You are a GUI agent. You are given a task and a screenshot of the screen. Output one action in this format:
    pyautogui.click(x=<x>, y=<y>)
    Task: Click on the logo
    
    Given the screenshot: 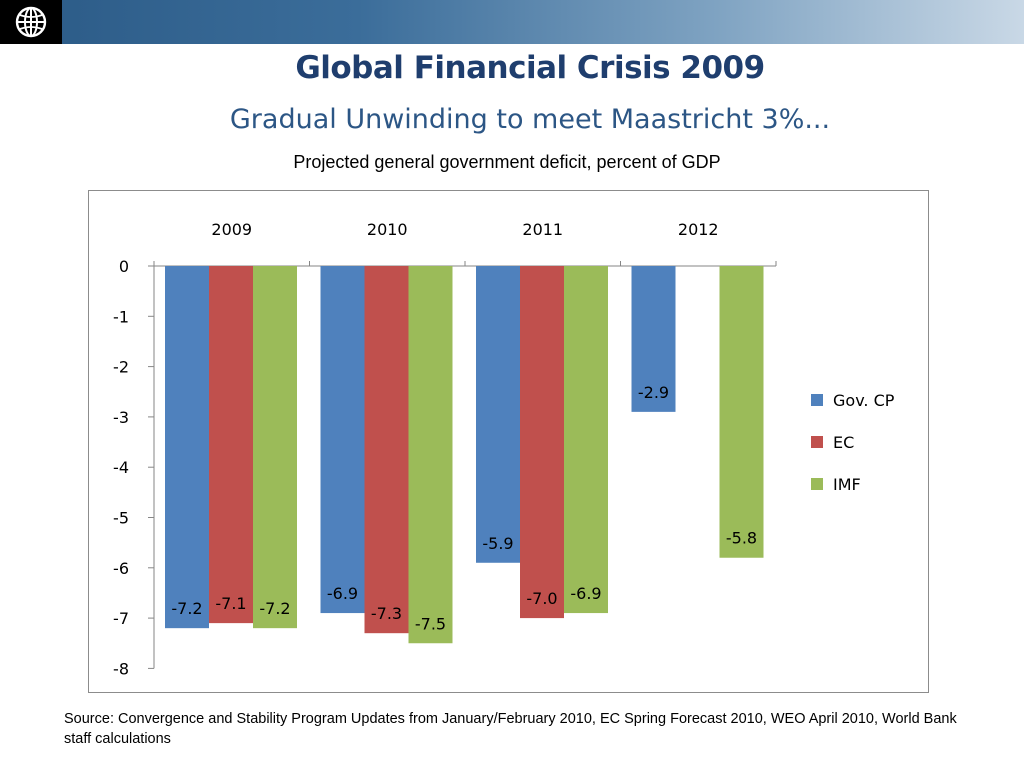 What is the action you would take?
    pyautogui.click(x=31, y=22)
    